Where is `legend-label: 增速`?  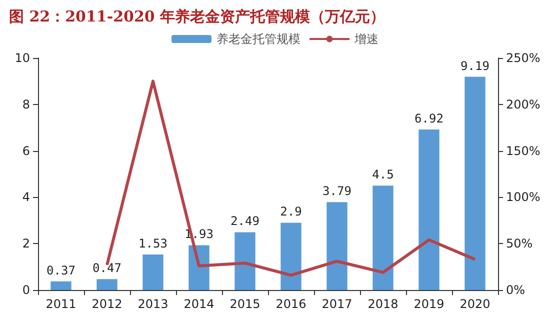
legend-label: 增速 is located at coordinates (366, 39).